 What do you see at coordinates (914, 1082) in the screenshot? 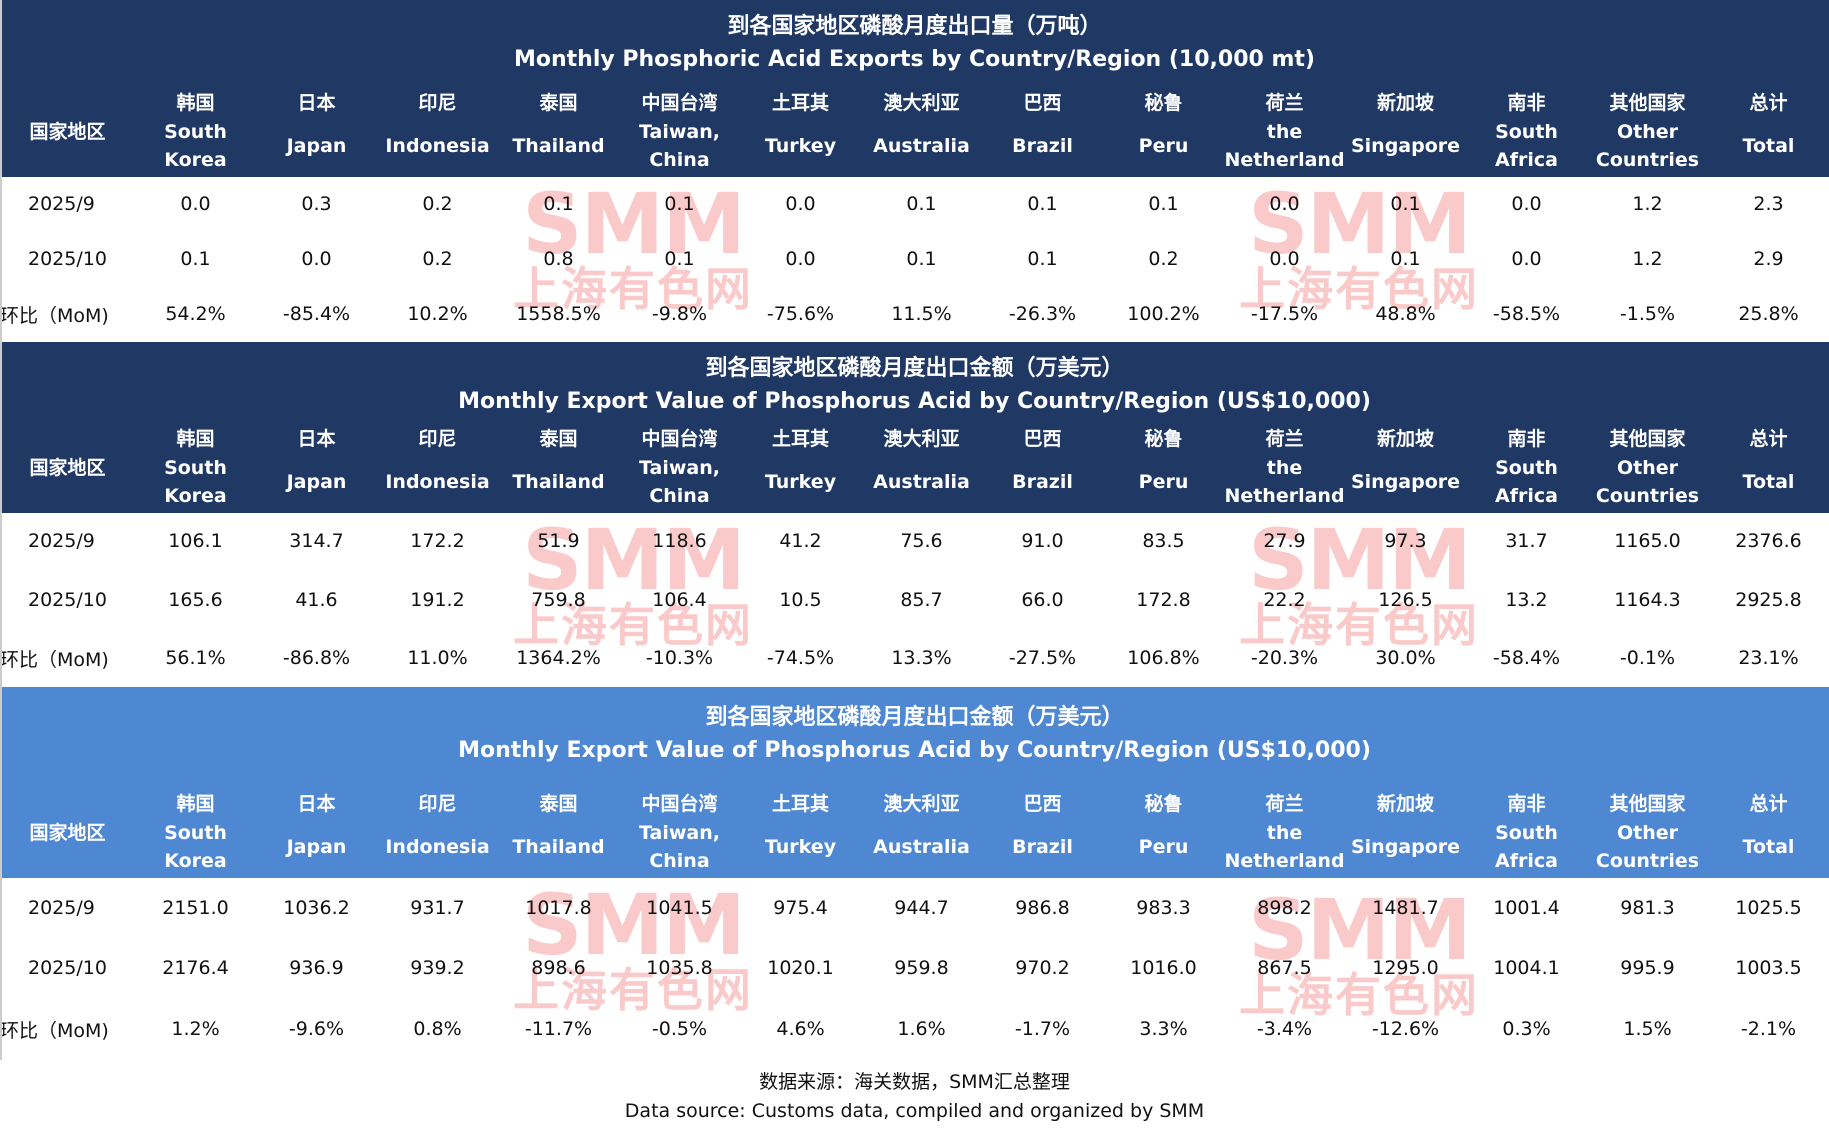
I see `source-note-cn: 数据来源：海关数据，SMM汇总整理` at bounding box center [914, 1082].